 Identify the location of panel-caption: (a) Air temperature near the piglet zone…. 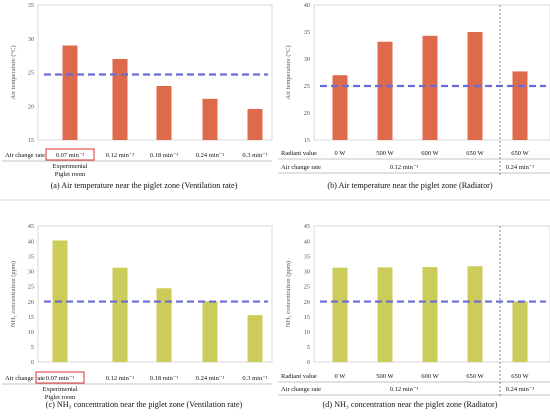
(144, 185).